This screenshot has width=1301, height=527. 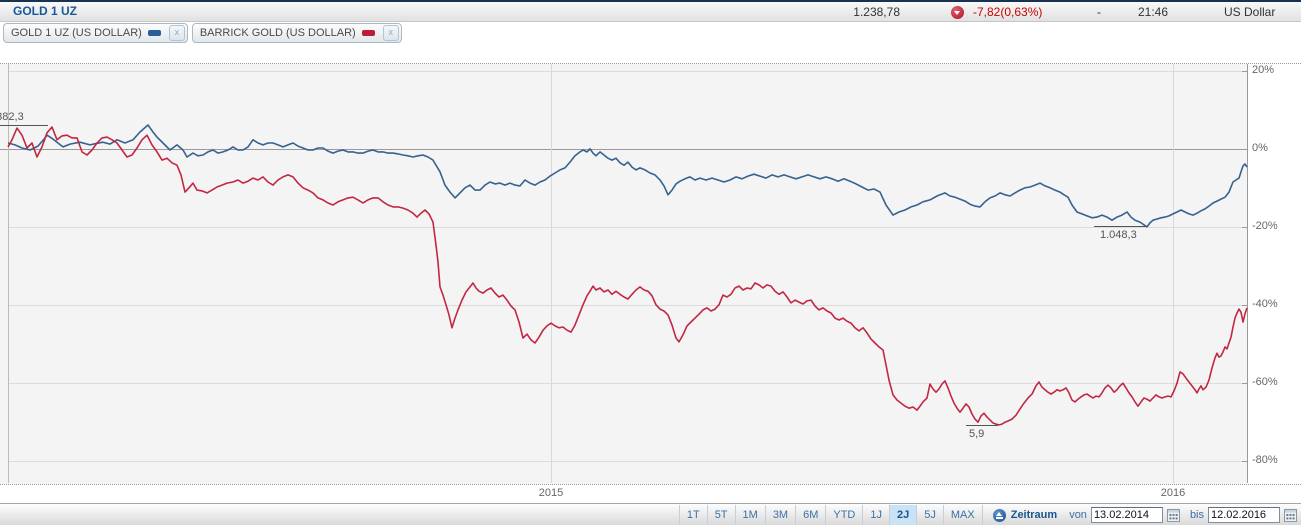 What do you see at coordinates (1173, 515) in the screenshot?
I see `calendar-icon-from` at bounding box center [1173, 515].